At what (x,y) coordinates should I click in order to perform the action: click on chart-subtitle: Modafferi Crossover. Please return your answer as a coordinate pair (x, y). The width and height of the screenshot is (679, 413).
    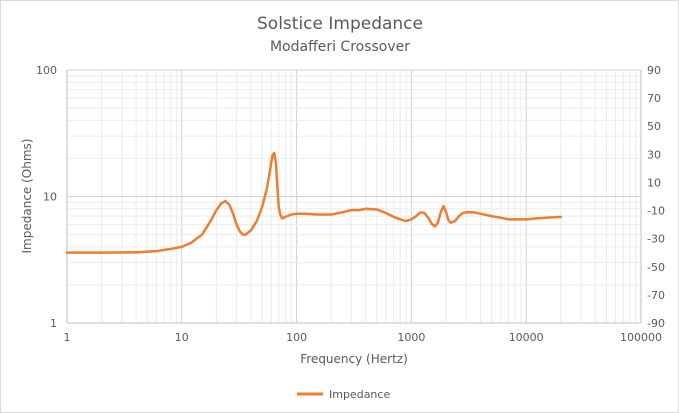
    Looking at the image, I should click on (340, 47).